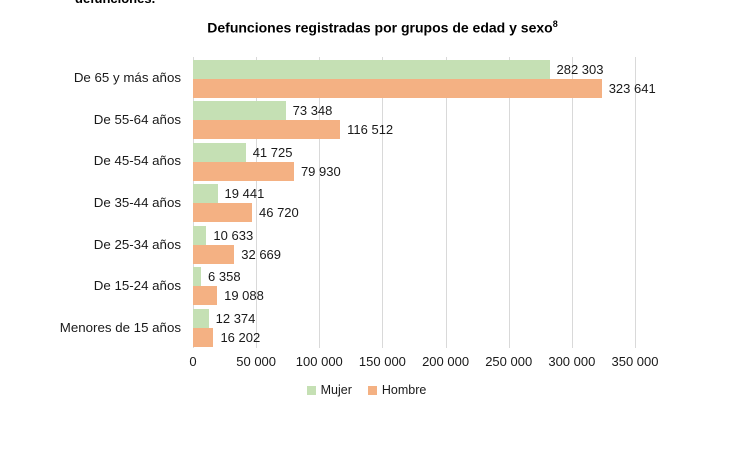 Image resolution: width=733 pixels, height=454 pixels. What do you see at coordinates (244, 194) in the screenshot?
I see `bar-value-label: 19 441` at bounding box center [244, 194].